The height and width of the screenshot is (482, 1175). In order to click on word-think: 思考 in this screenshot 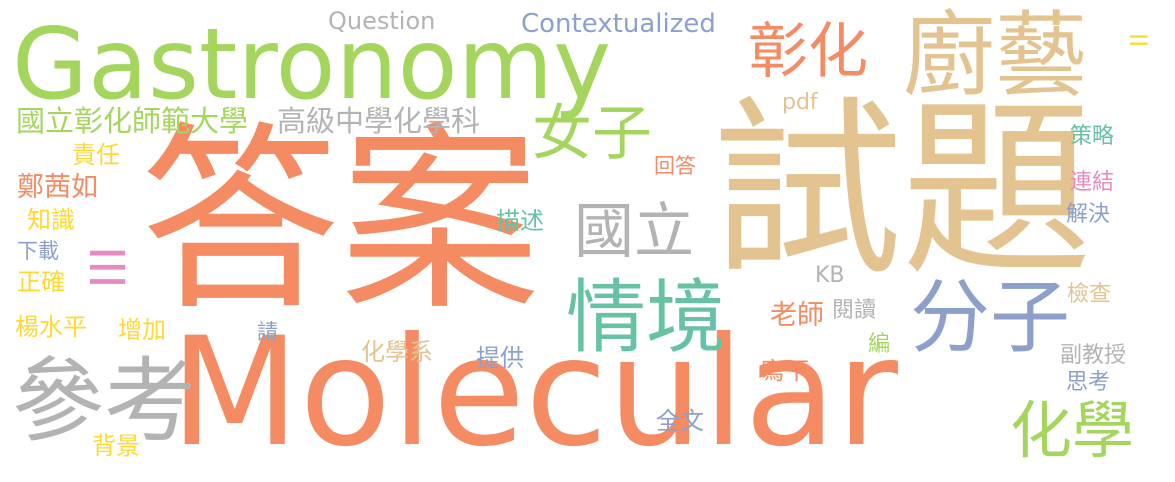, I will do `click(1088, 382)`.